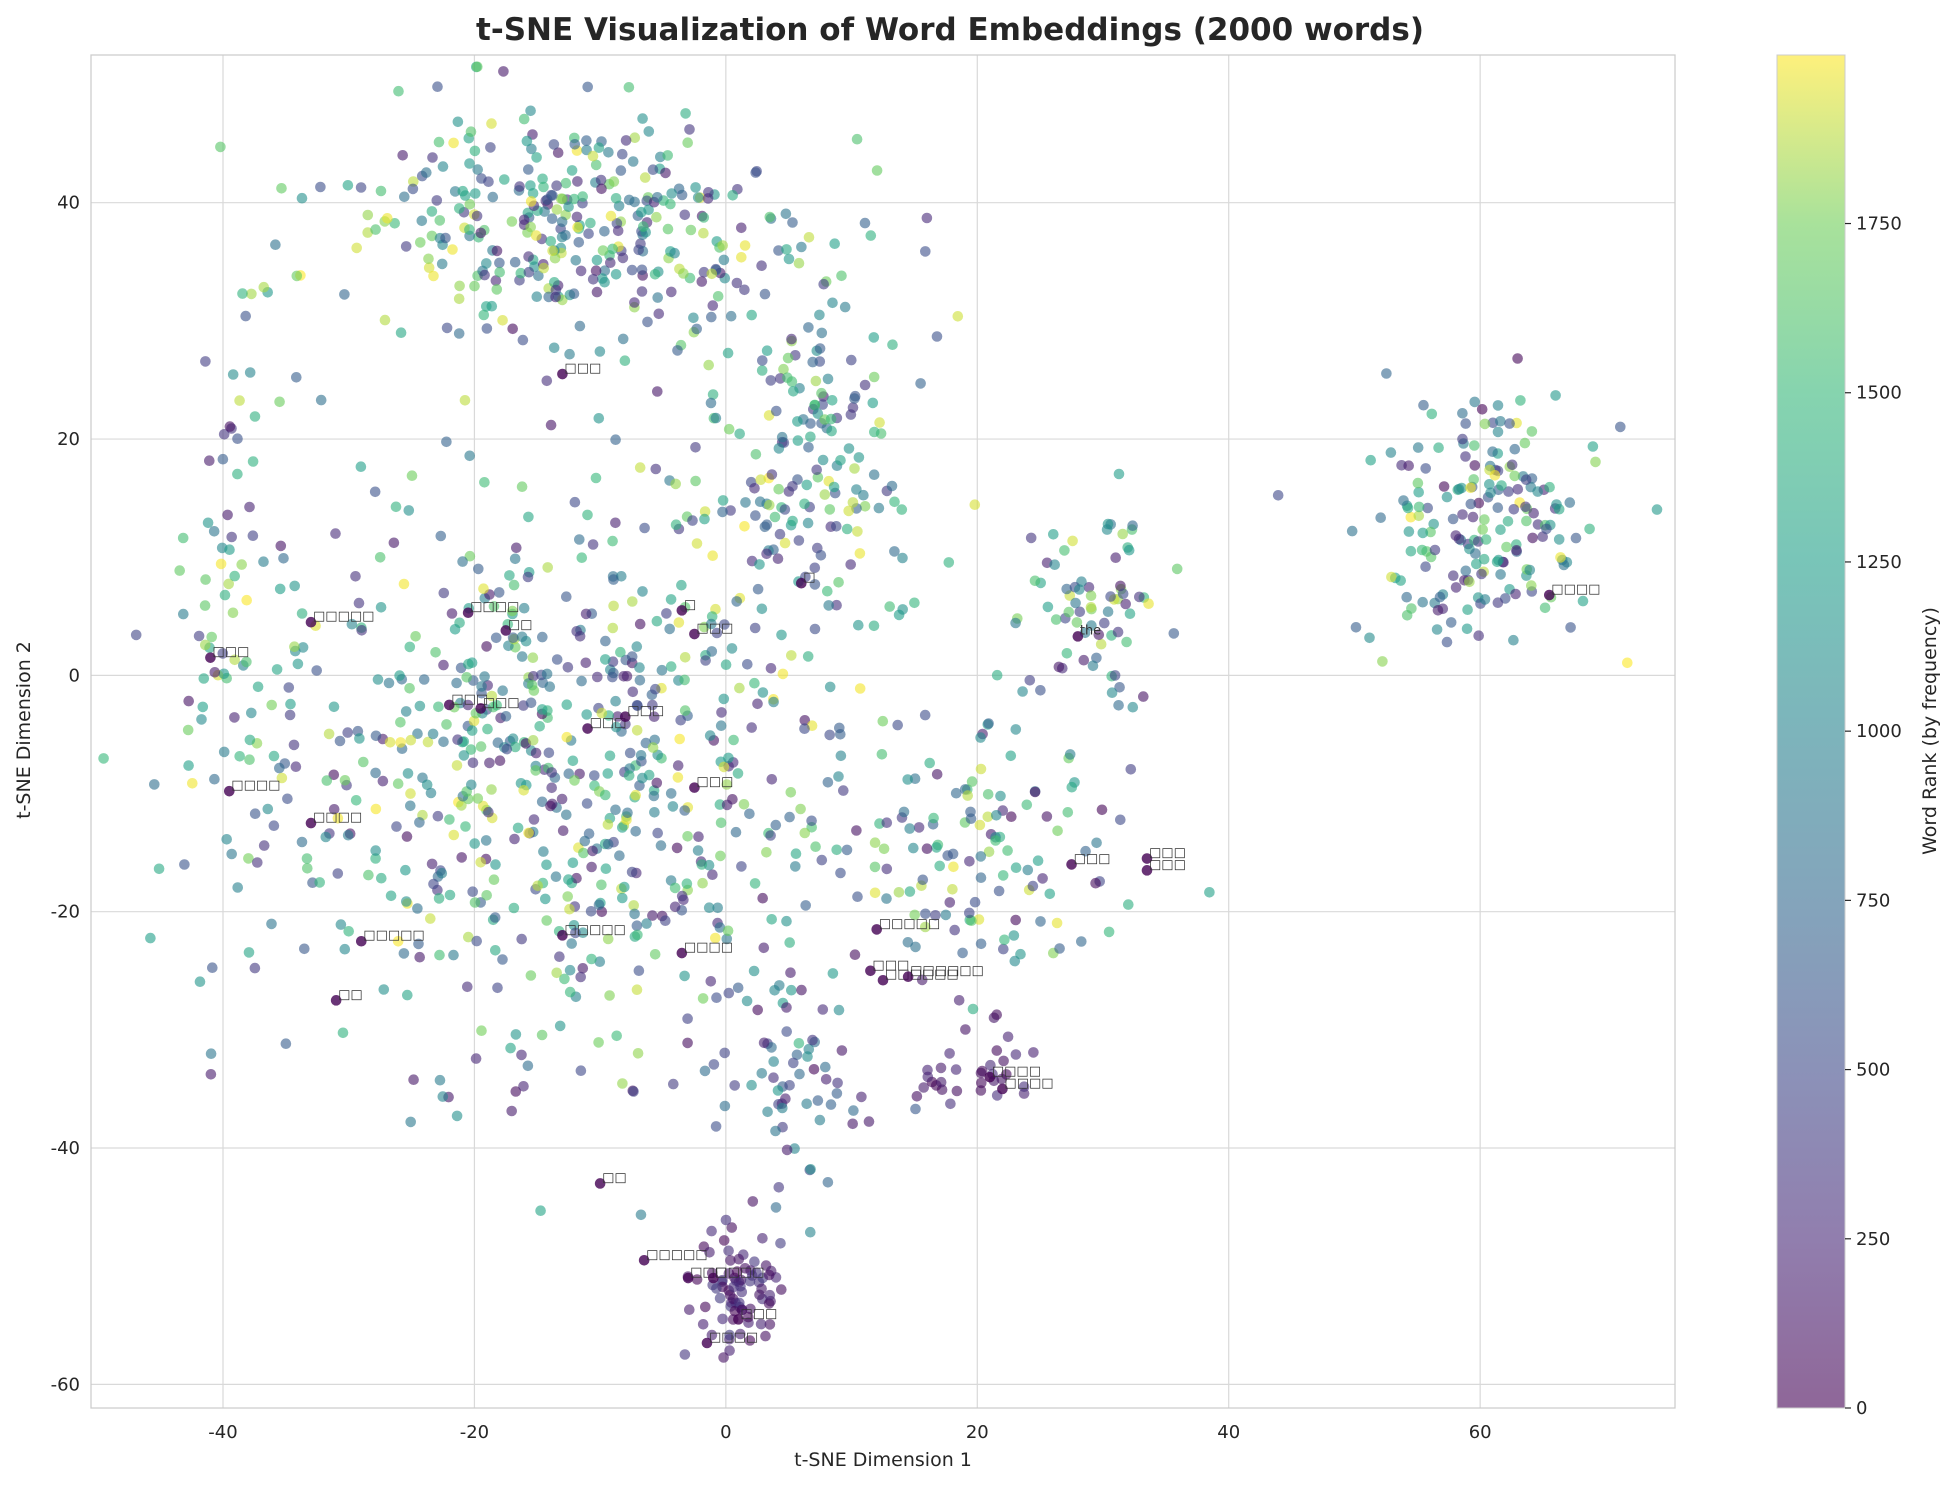 This screenshot has width=1951, height=1489. What do you see at coordinates (68, 439) in the screenshot?
I see `y-tick-label: 20` at bounding box center [68, 439].